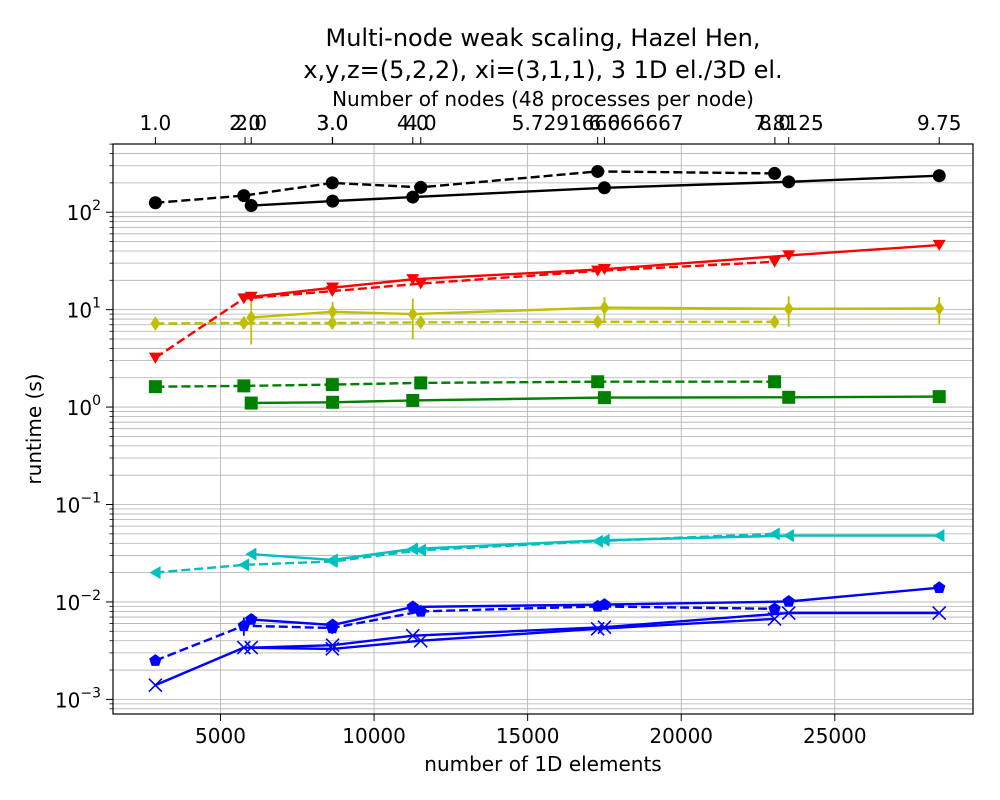 The height and width of the screenshot is (800, 1000). What do you see at coordinates (543, 38) in the screenshot?
I see `chart-title-line-1: Multi-node weak scaling, Hazel Hen,` at bounding box center [543, 38].